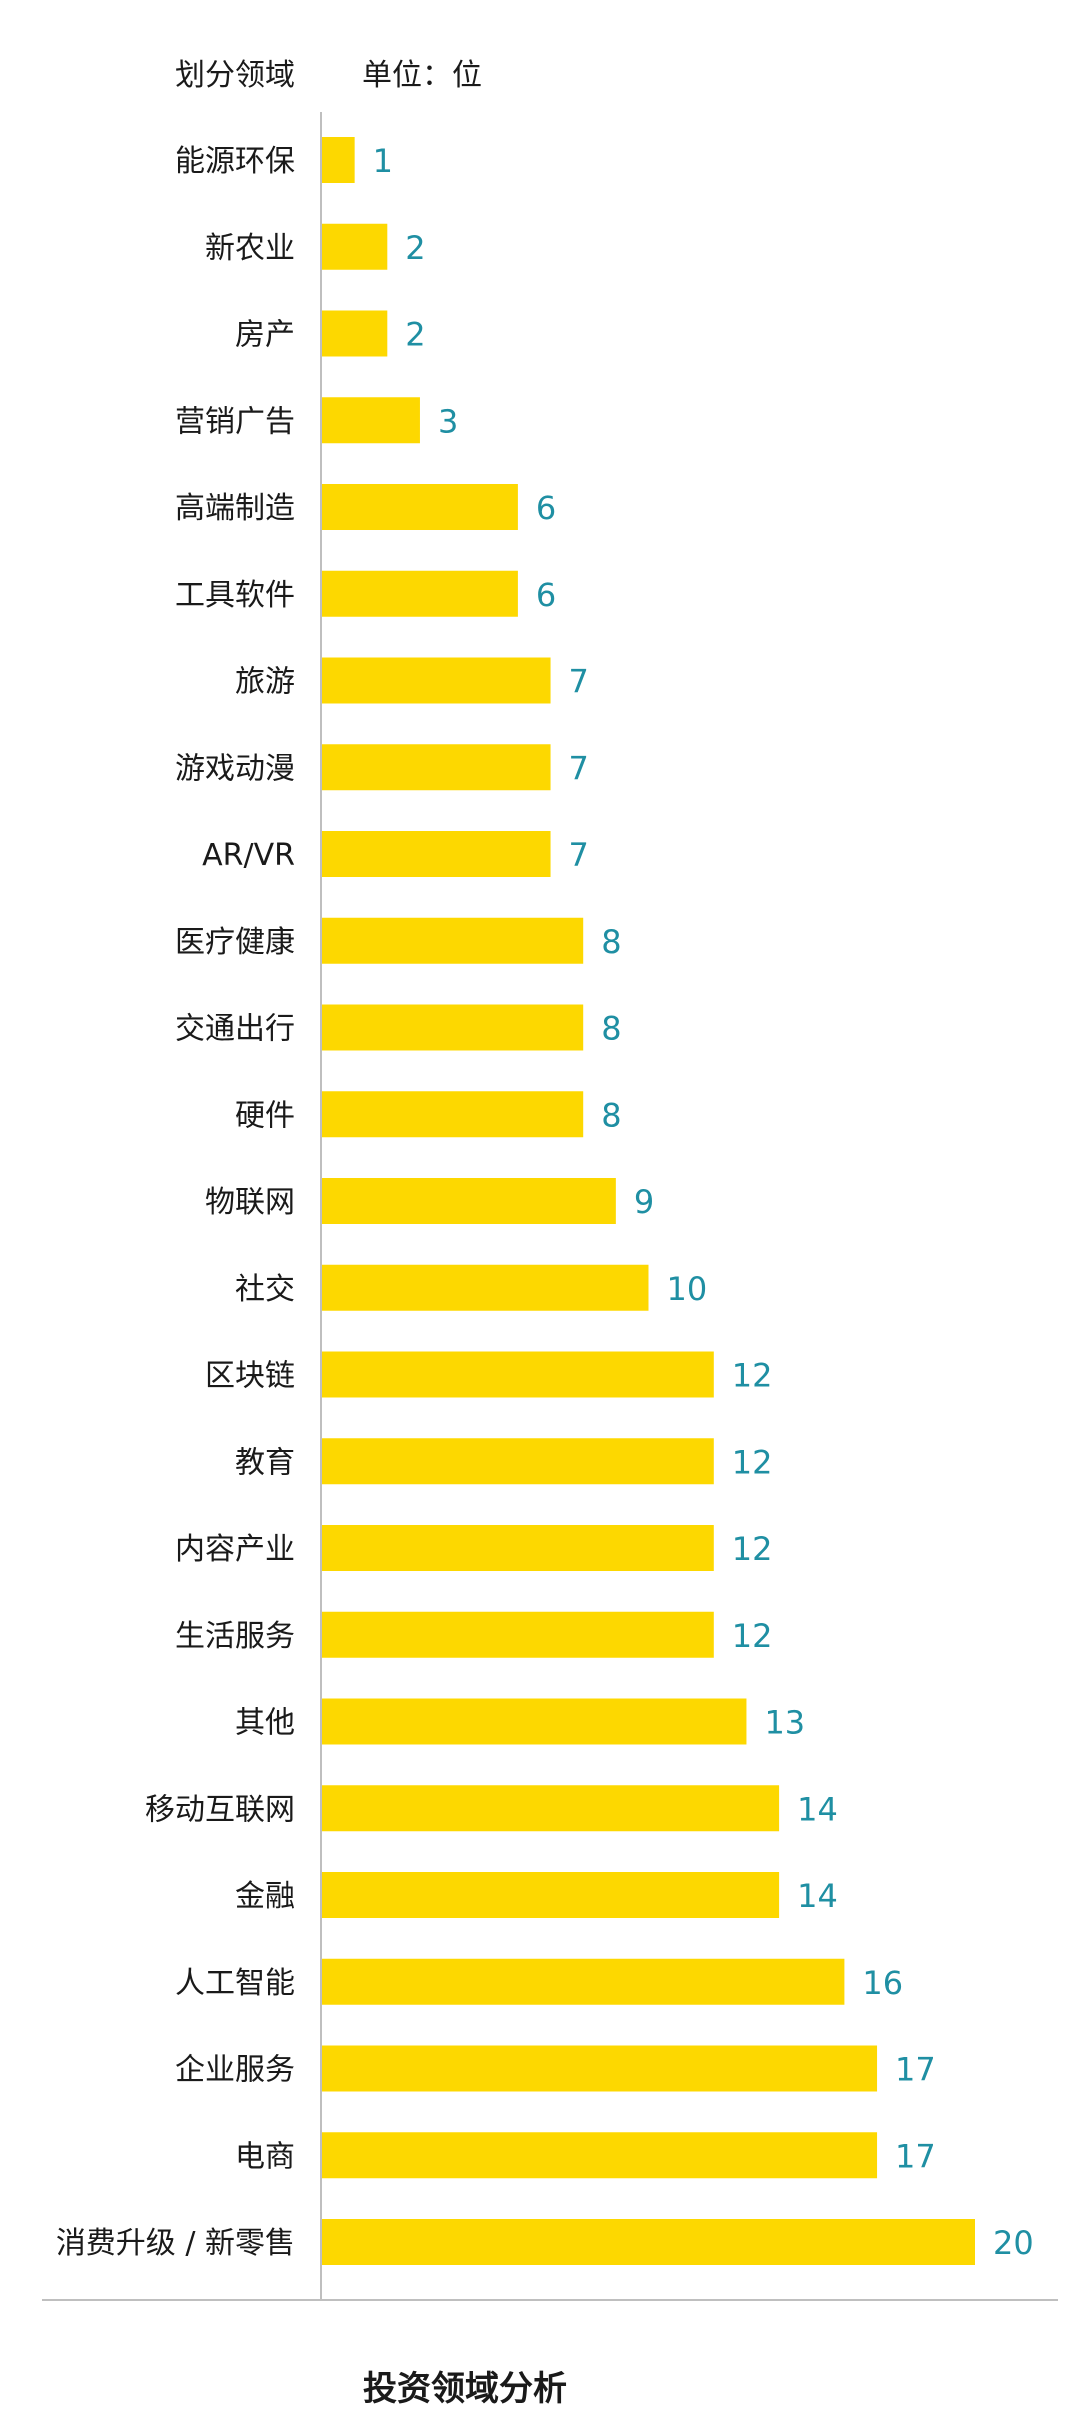  What do you see at coordinates (235, 2070) in the screenshot?
I see `category-label: 企业服务` at bounding box center [235, 2070].